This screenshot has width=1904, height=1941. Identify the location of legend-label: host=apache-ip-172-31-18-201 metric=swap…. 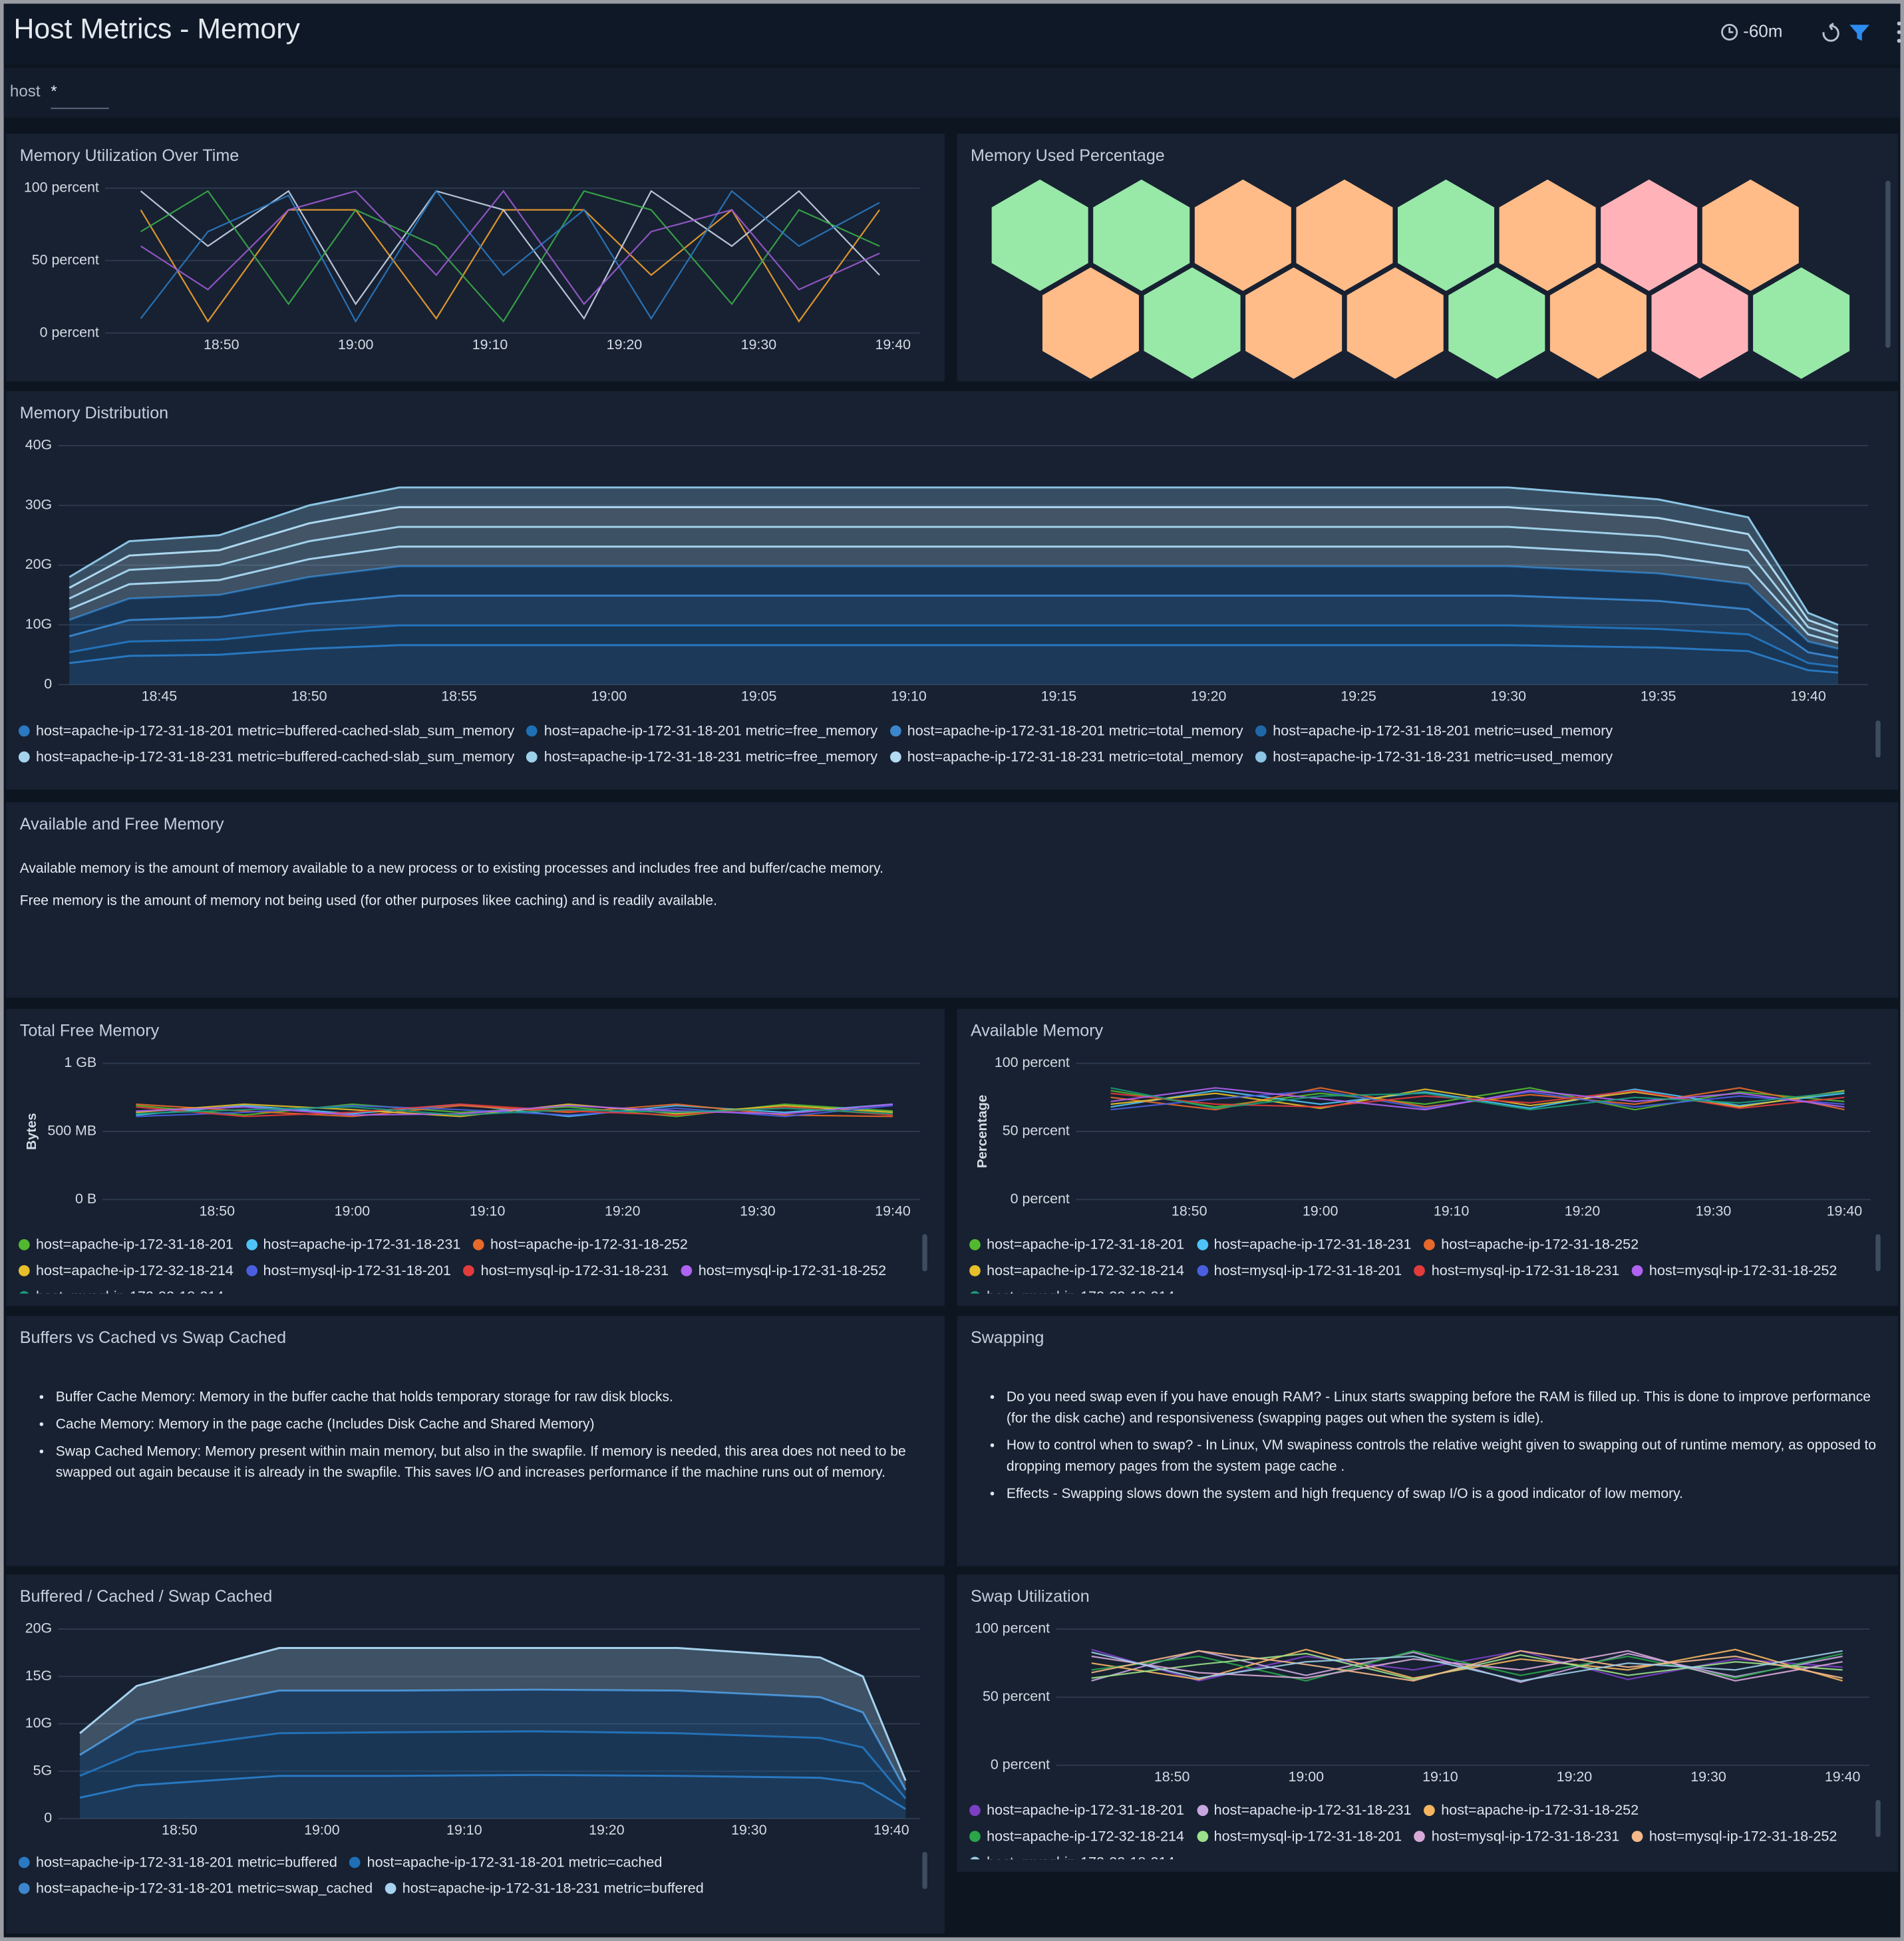
(204, 1888).